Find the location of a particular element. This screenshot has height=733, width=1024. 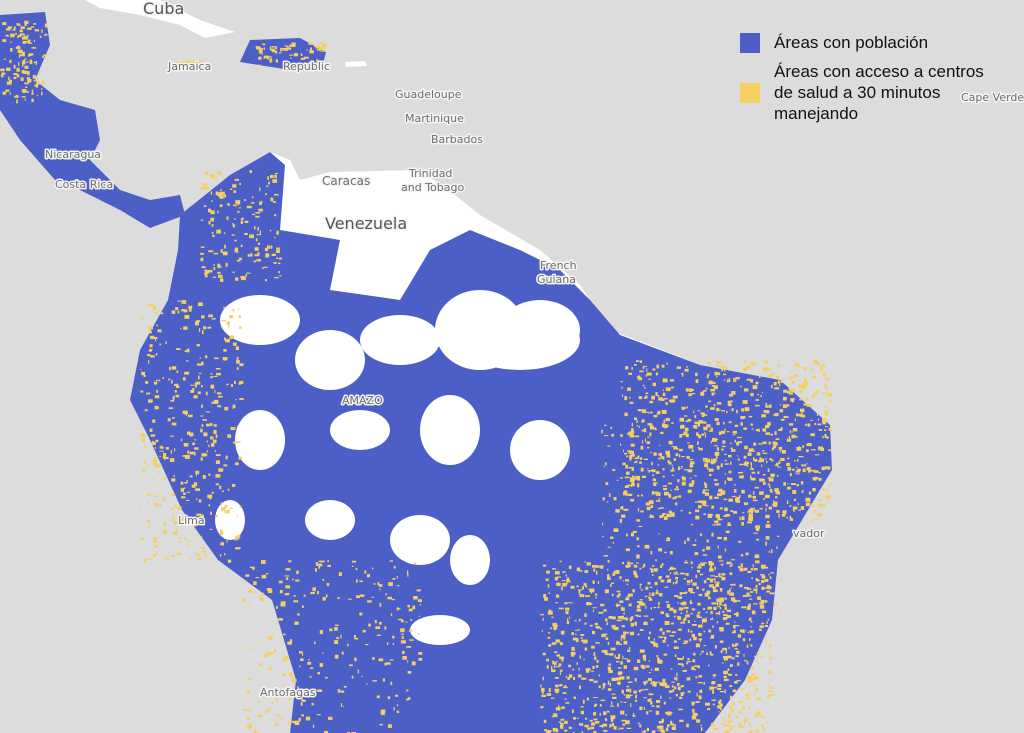

label-dominican-republic: Republic is located at coordinates (306, 66).